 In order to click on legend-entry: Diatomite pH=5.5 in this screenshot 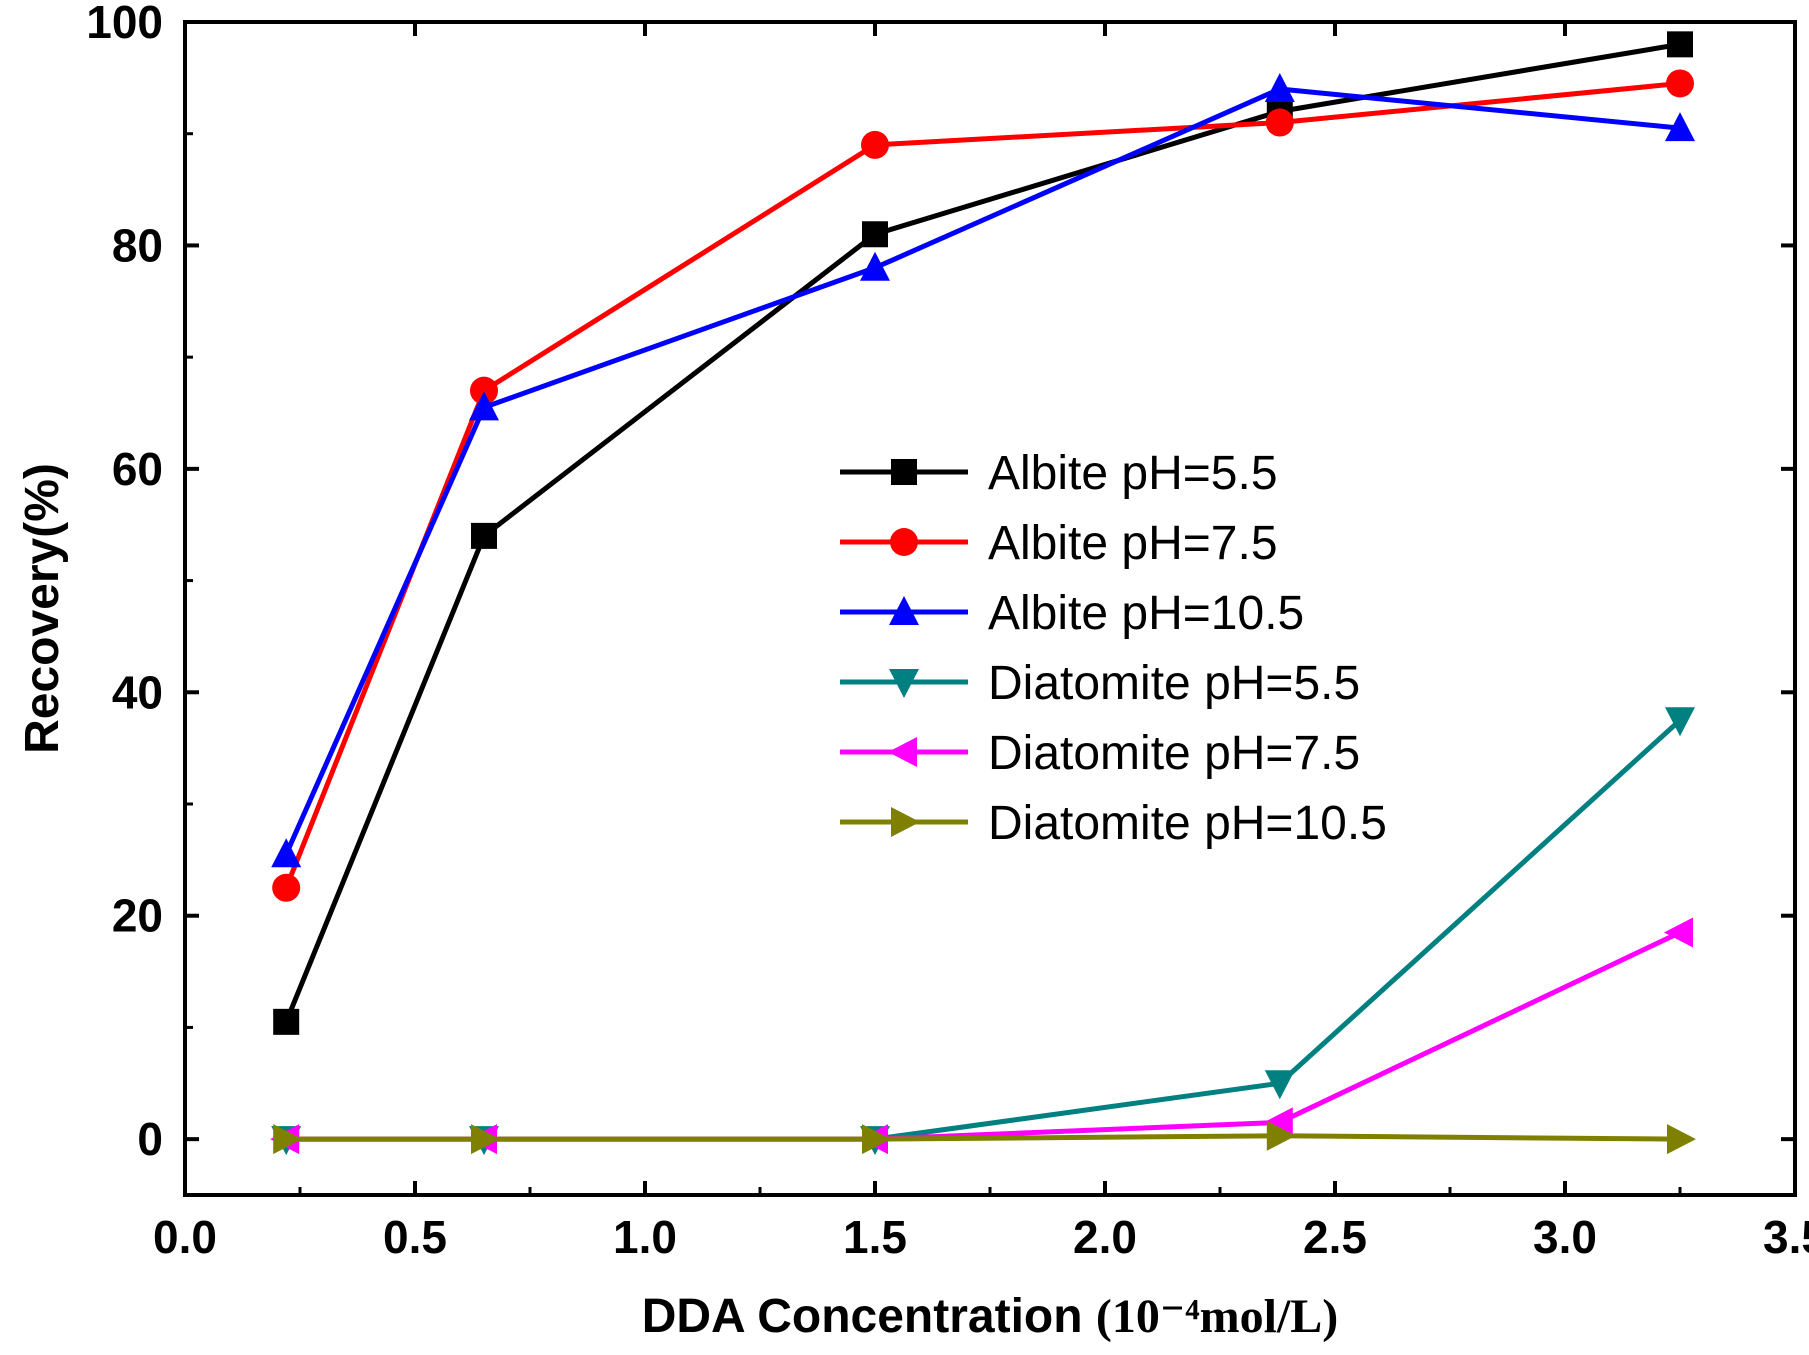, I will do `click(1100, 683)`.